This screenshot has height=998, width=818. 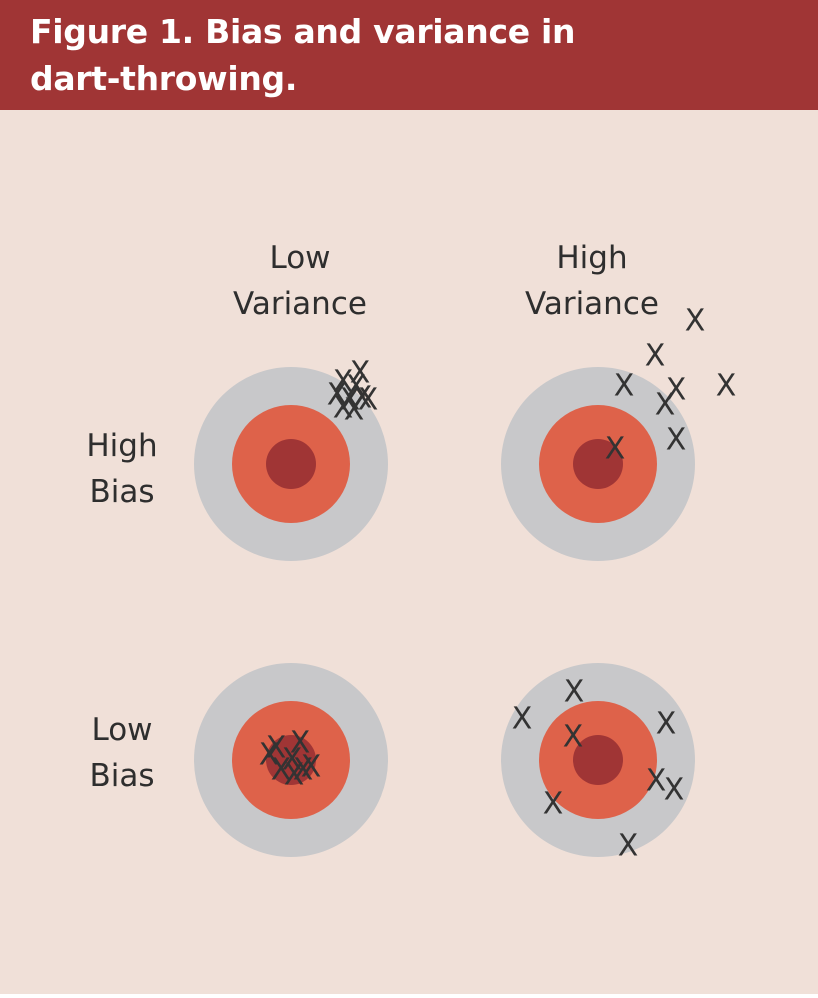 What do you see at coordinates (409, 996) in the screenshot?
I see `bottom-rule` at bounding box center [409, 996].